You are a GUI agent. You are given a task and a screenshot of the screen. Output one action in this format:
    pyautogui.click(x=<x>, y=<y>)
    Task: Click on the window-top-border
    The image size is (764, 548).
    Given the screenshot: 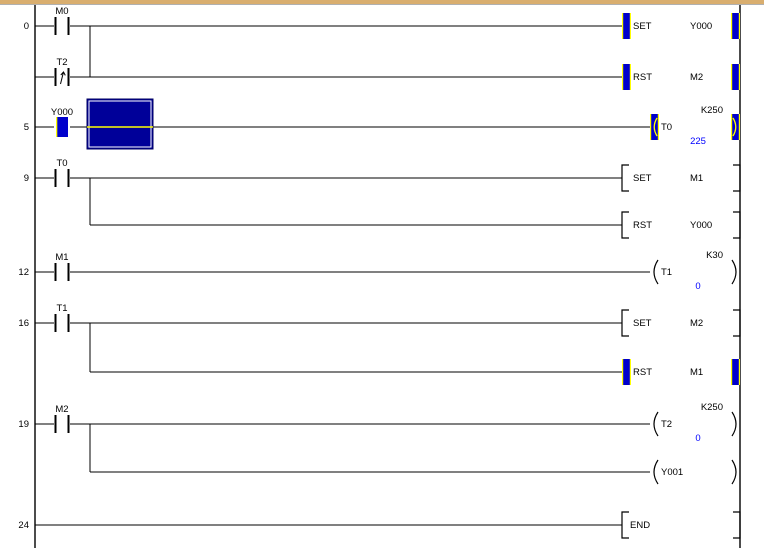 What is the action you would take?
    pyautogui.click(x=382, y=2)
    